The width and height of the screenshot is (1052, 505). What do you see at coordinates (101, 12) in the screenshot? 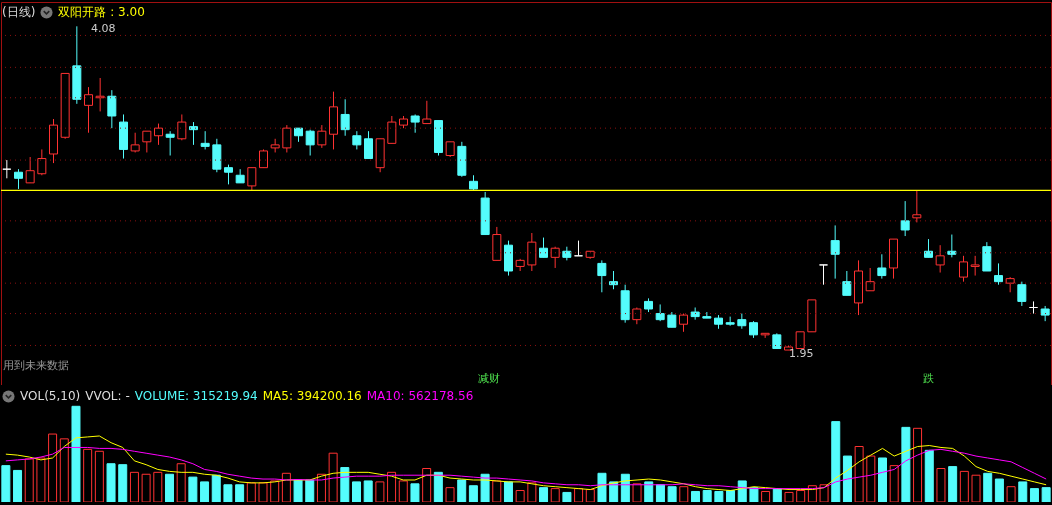
I see `ref-line-label: 双阳开路 : 3.00` at bounding box center [101, 12].